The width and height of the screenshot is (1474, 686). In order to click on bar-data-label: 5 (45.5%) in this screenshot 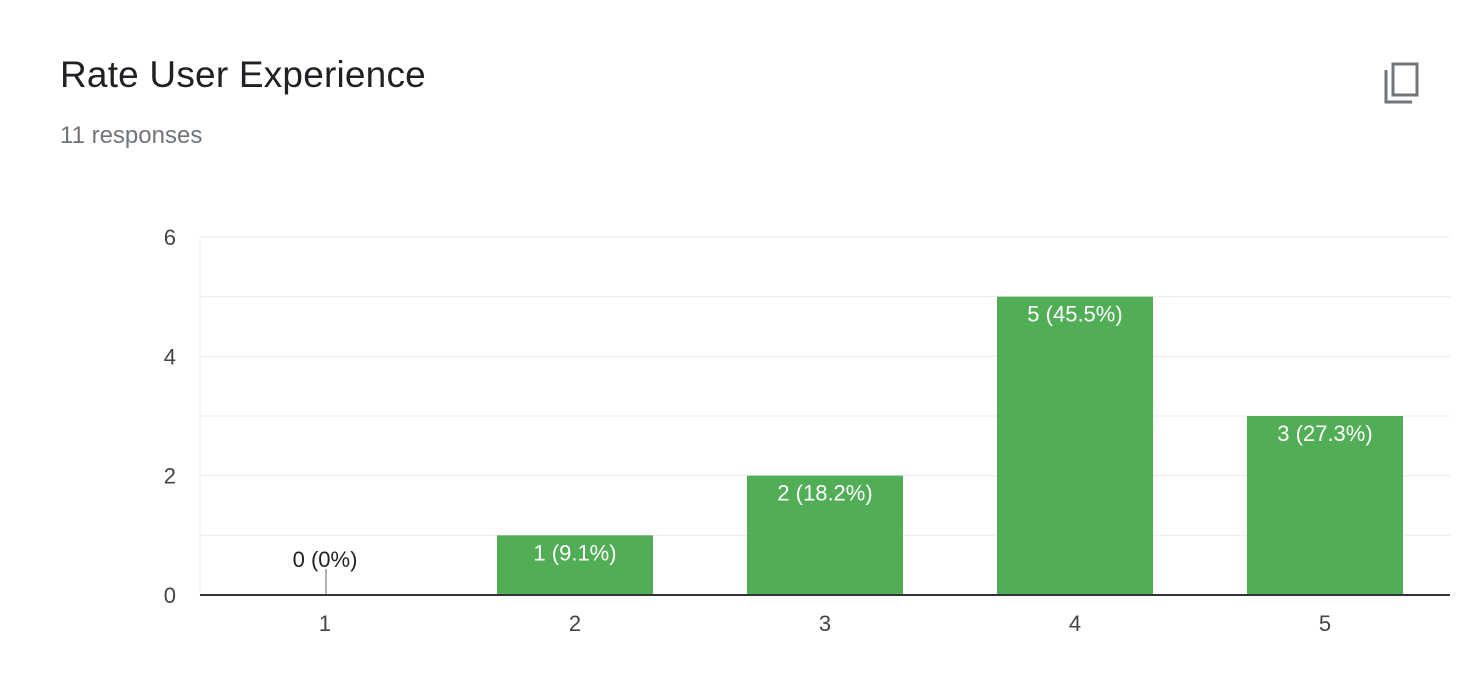, I will do `click(1074, 314)`.